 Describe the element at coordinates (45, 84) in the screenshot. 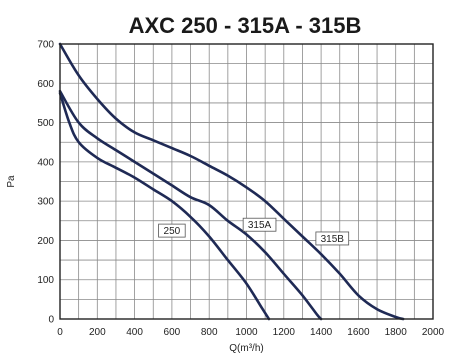

I see `y-tick-label: 600` at that location.